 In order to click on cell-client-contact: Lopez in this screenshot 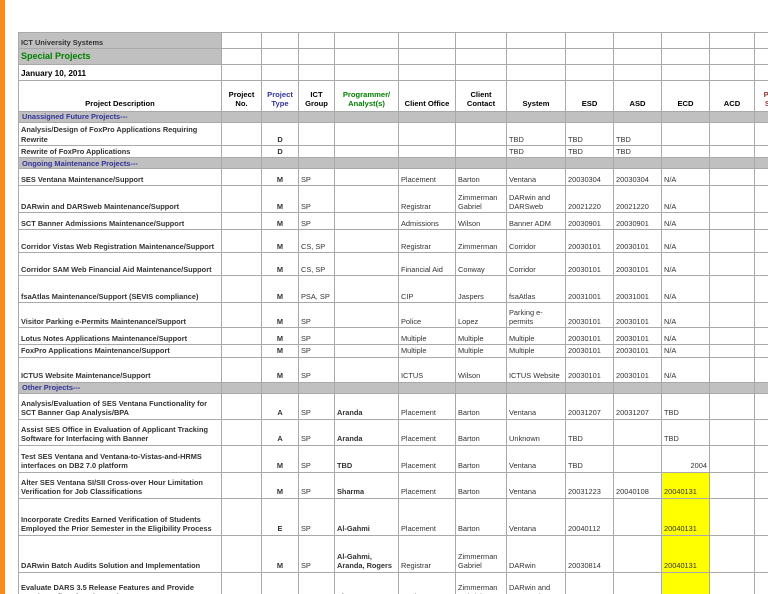, I will do `click(481, 315)`.